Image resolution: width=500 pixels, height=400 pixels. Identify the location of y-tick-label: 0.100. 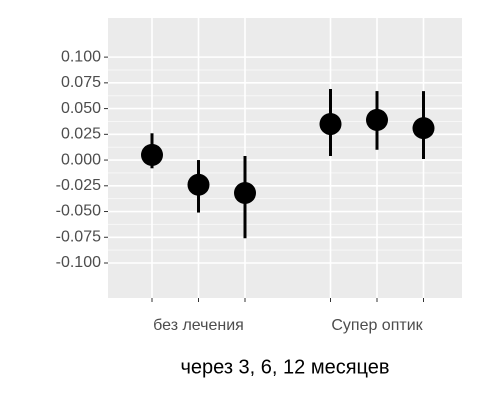
(81, 56).